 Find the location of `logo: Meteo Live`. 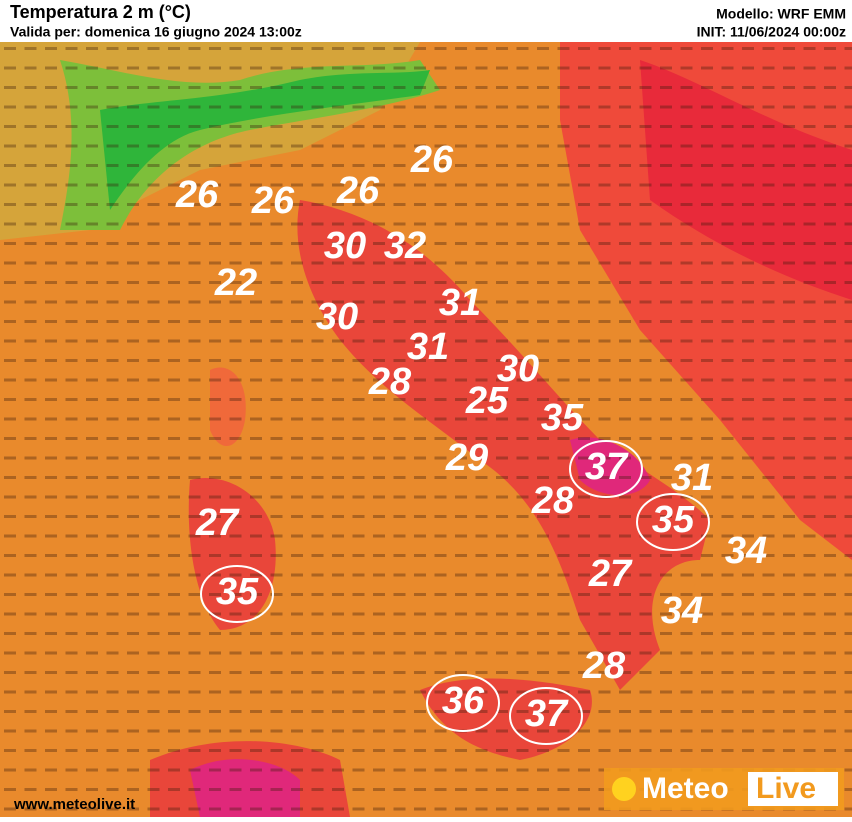

logo: Meteo Live is located at coordinates (724, 789).